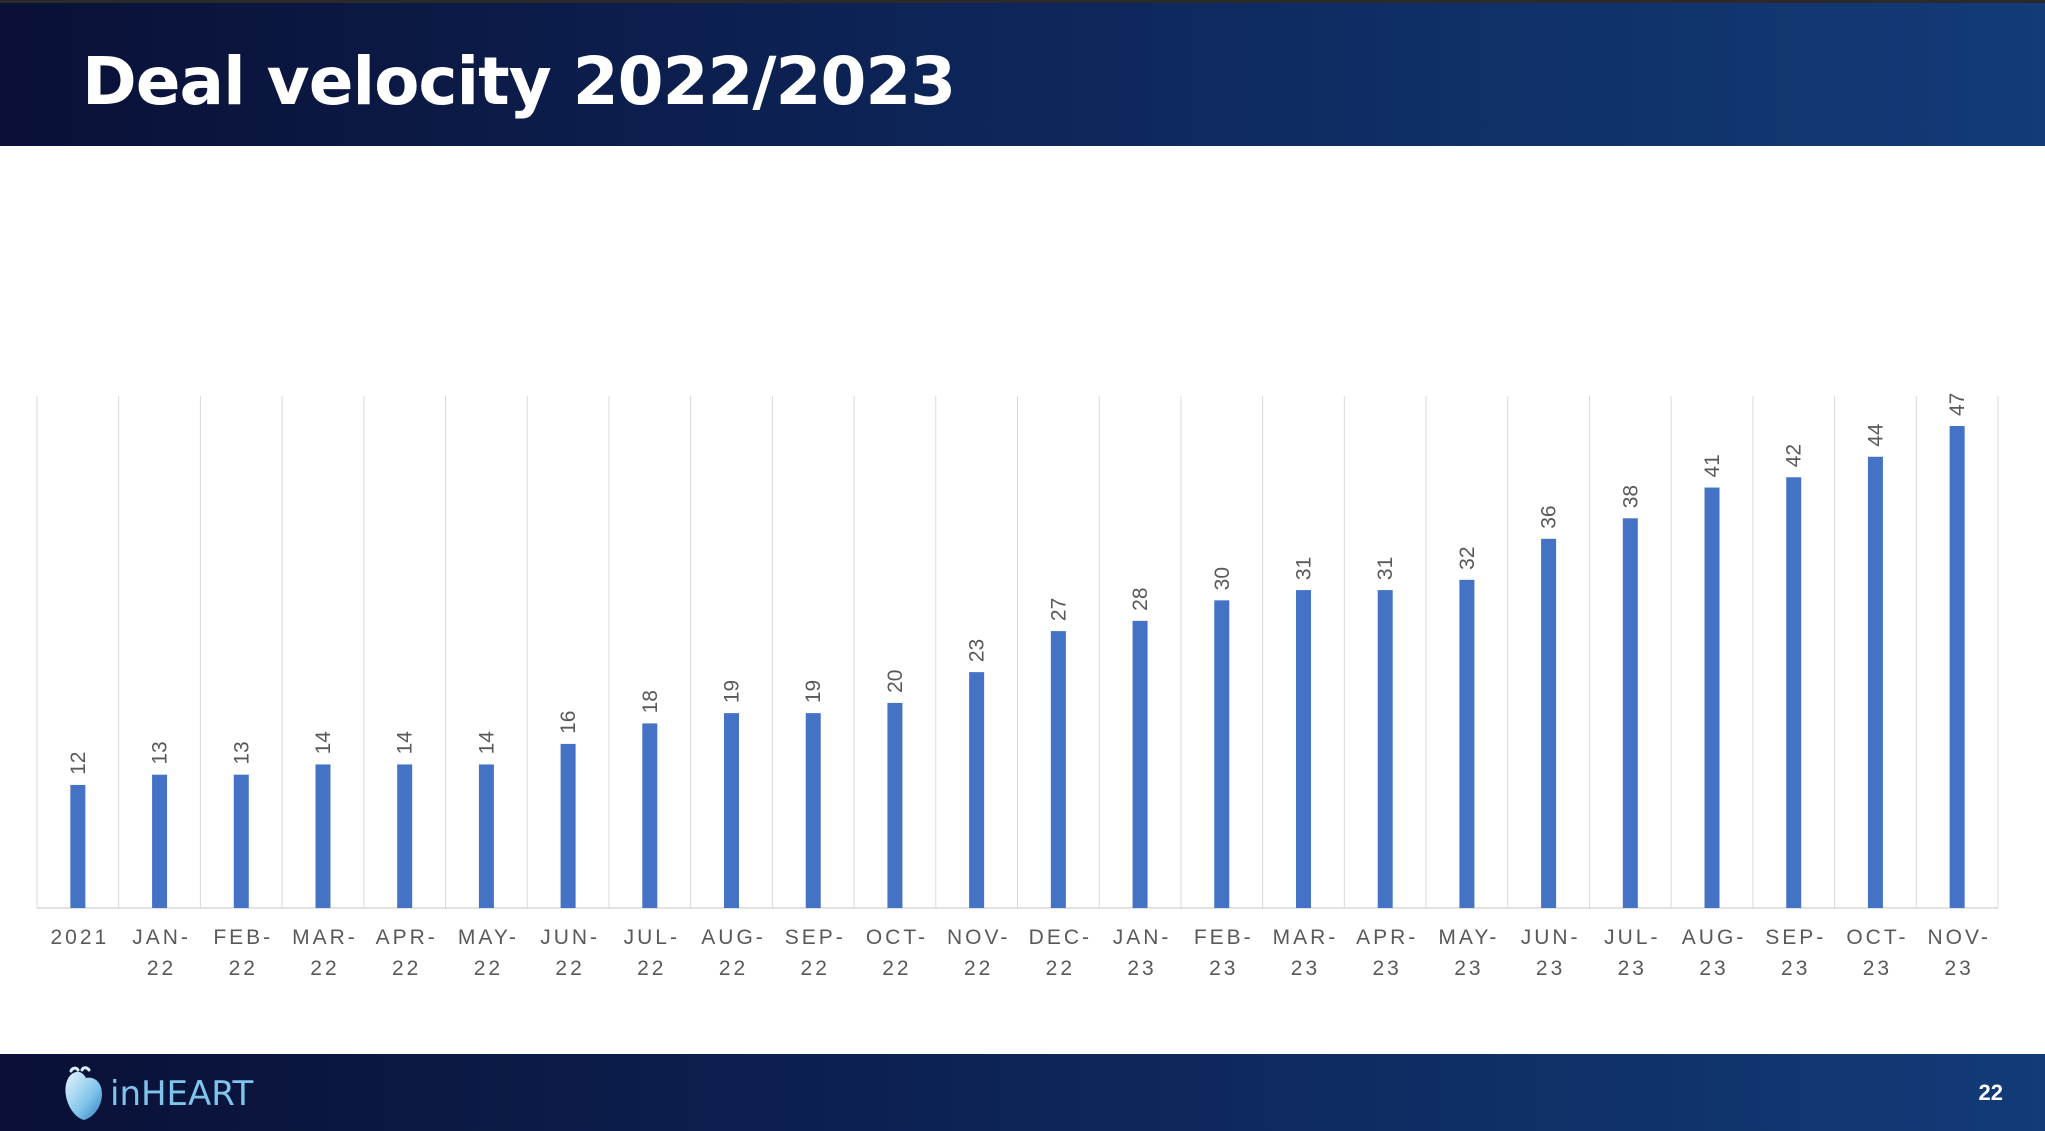 Image resolution: width=2045 pixels, height=1131 pixels. Describe the element at coordinates (1058, 609) in the screenshot. I see `data-label: 27` at that location.